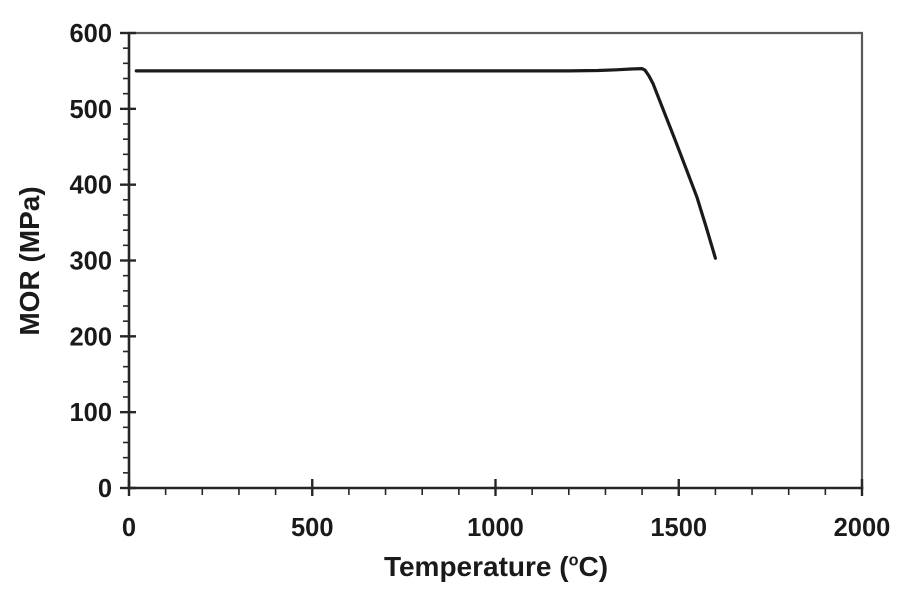 The height and width of the screenshot is (594, 906). Describe the element at coordinates (90, 337) in the screenshot. I see `y-tick-label: 200` at that location.